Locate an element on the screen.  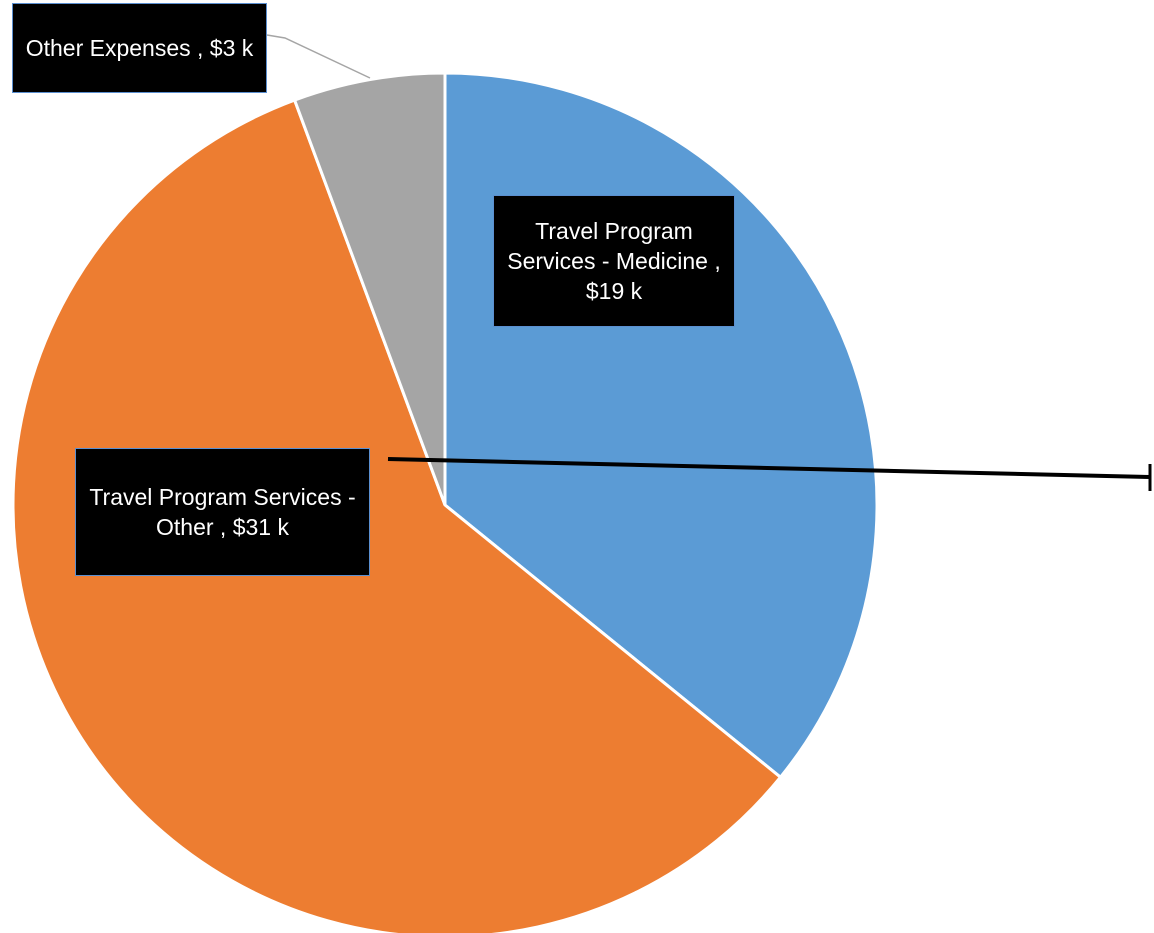
pie-slice is located at coordinates (369, 288).